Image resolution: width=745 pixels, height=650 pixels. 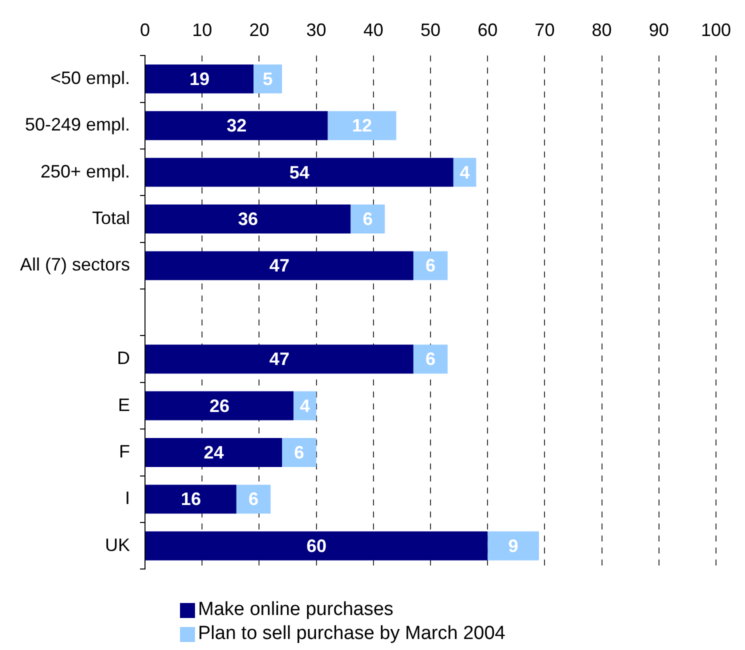 I want to click on data-label: 16, so click(x=190, y=499).